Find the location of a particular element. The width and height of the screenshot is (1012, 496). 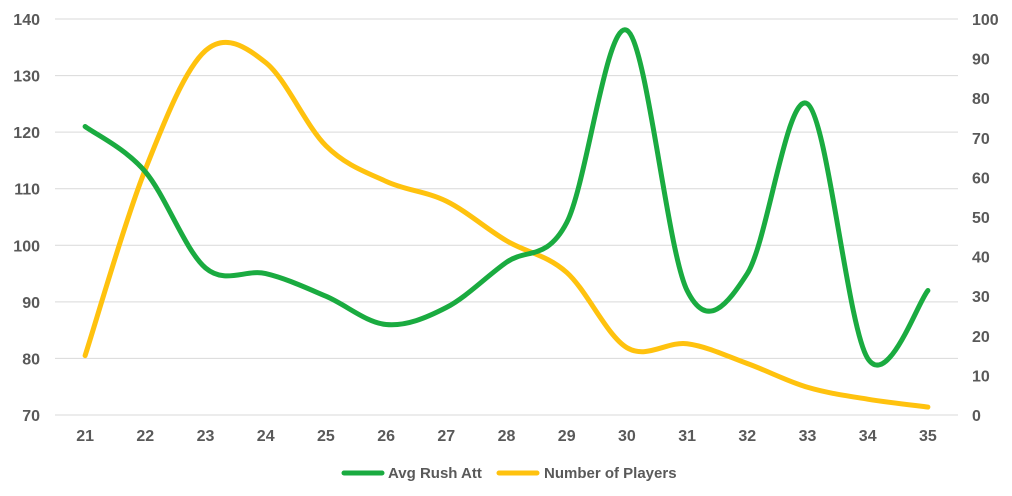

right-y-tick-label: 40 is located at coordinates (981, 258).